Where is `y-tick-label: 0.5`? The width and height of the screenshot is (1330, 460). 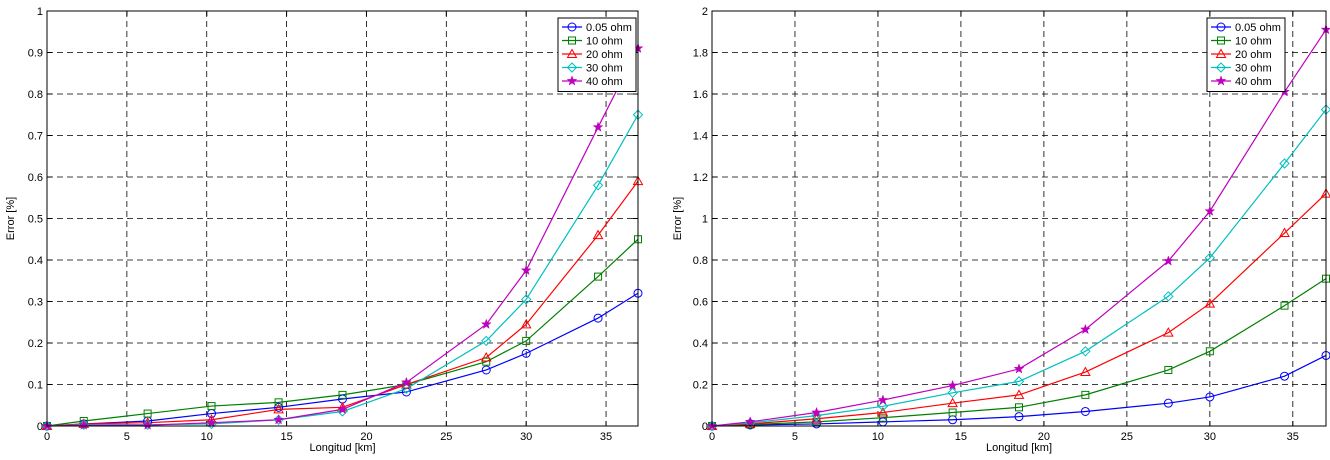
y-tick-label: 0.5 is located at coordinates (35, 220).